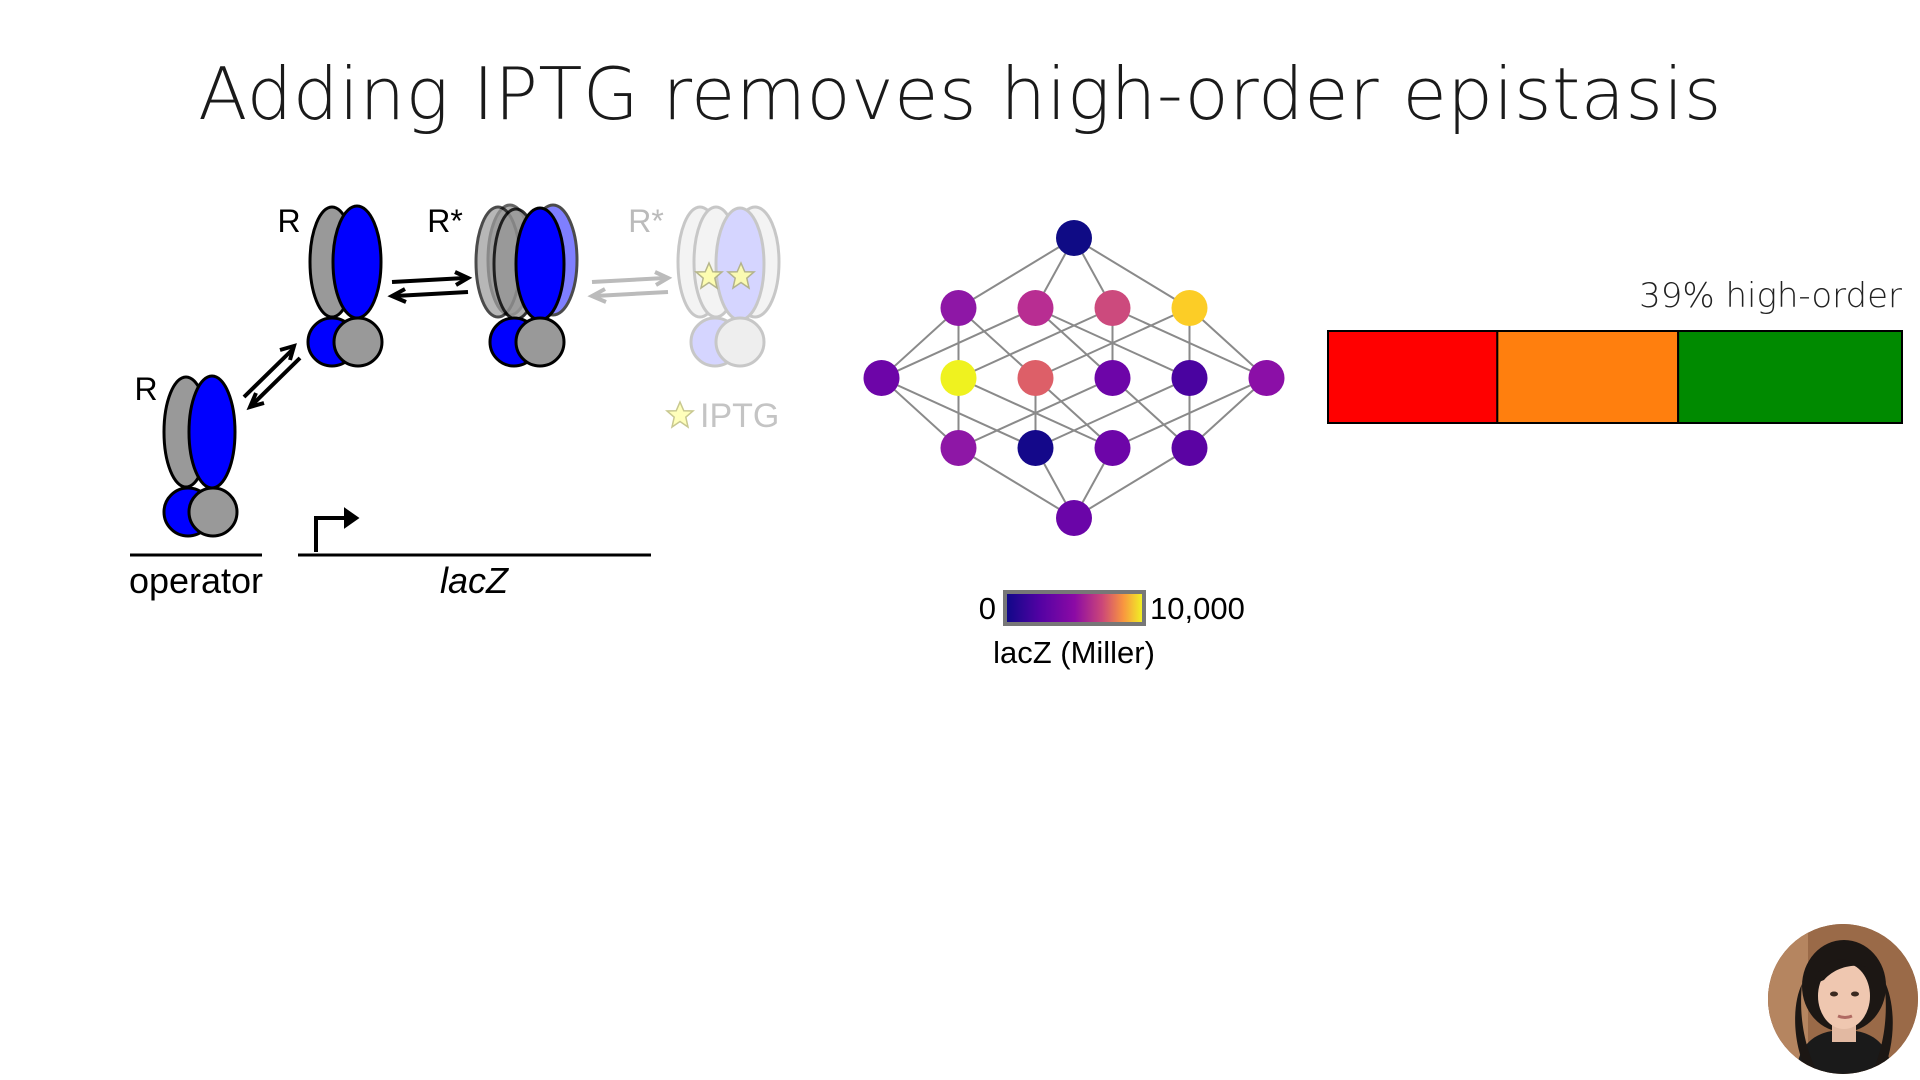 The height and width of the screenshot is (1080, 1920). Describe the element at coordinates (728, 286) in the screenshot. I see `iptg-bound-repressor` at that location.